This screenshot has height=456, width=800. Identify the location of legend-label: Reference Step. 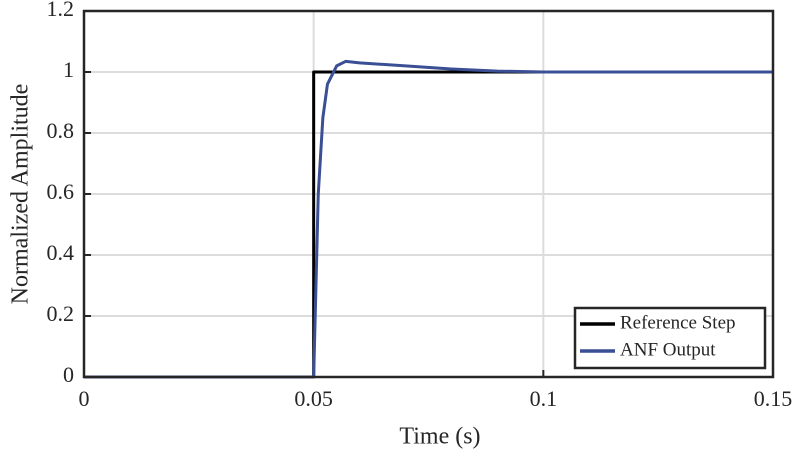
(678, 322).